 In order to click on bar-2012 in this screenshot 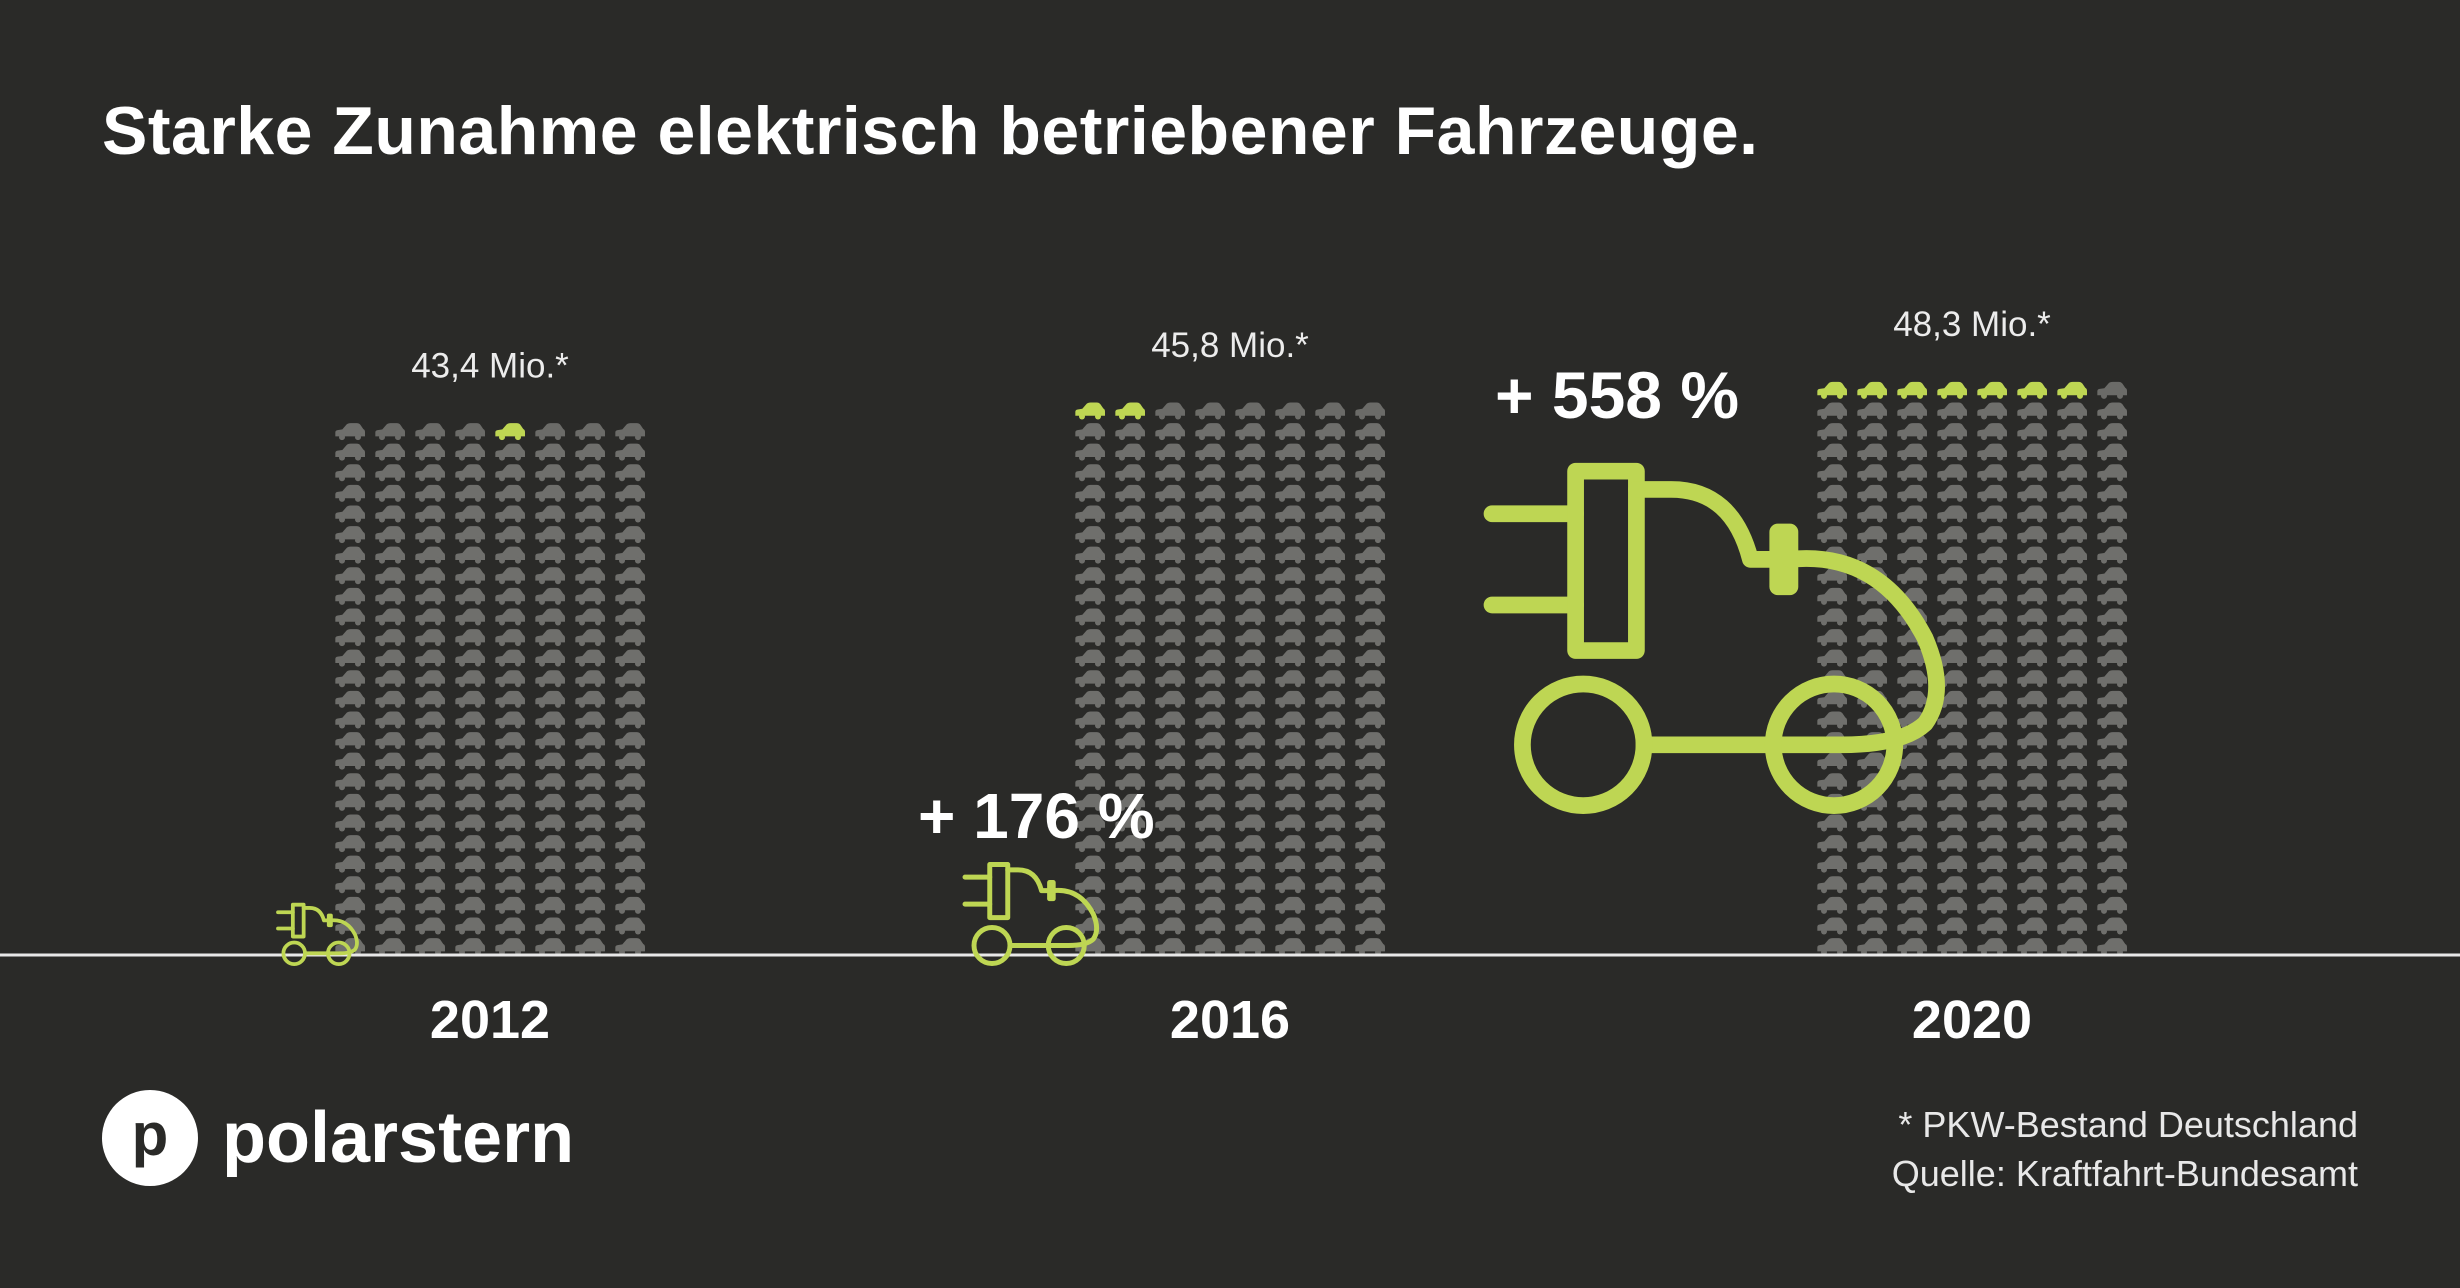, I will do `click(490, 689)`.